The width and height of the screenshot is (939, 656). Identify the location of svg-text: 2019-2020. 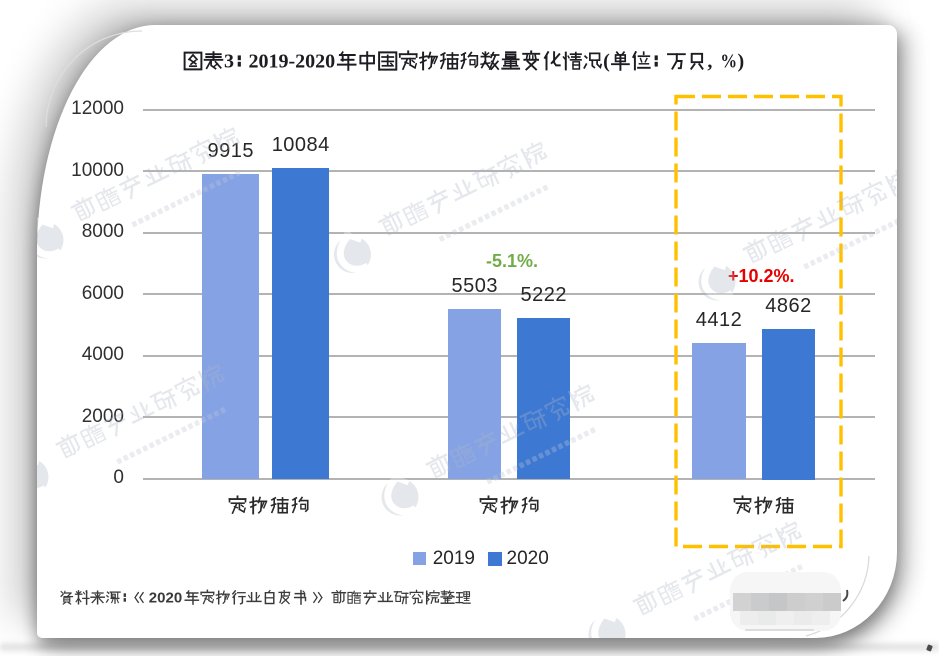
(292, 61).